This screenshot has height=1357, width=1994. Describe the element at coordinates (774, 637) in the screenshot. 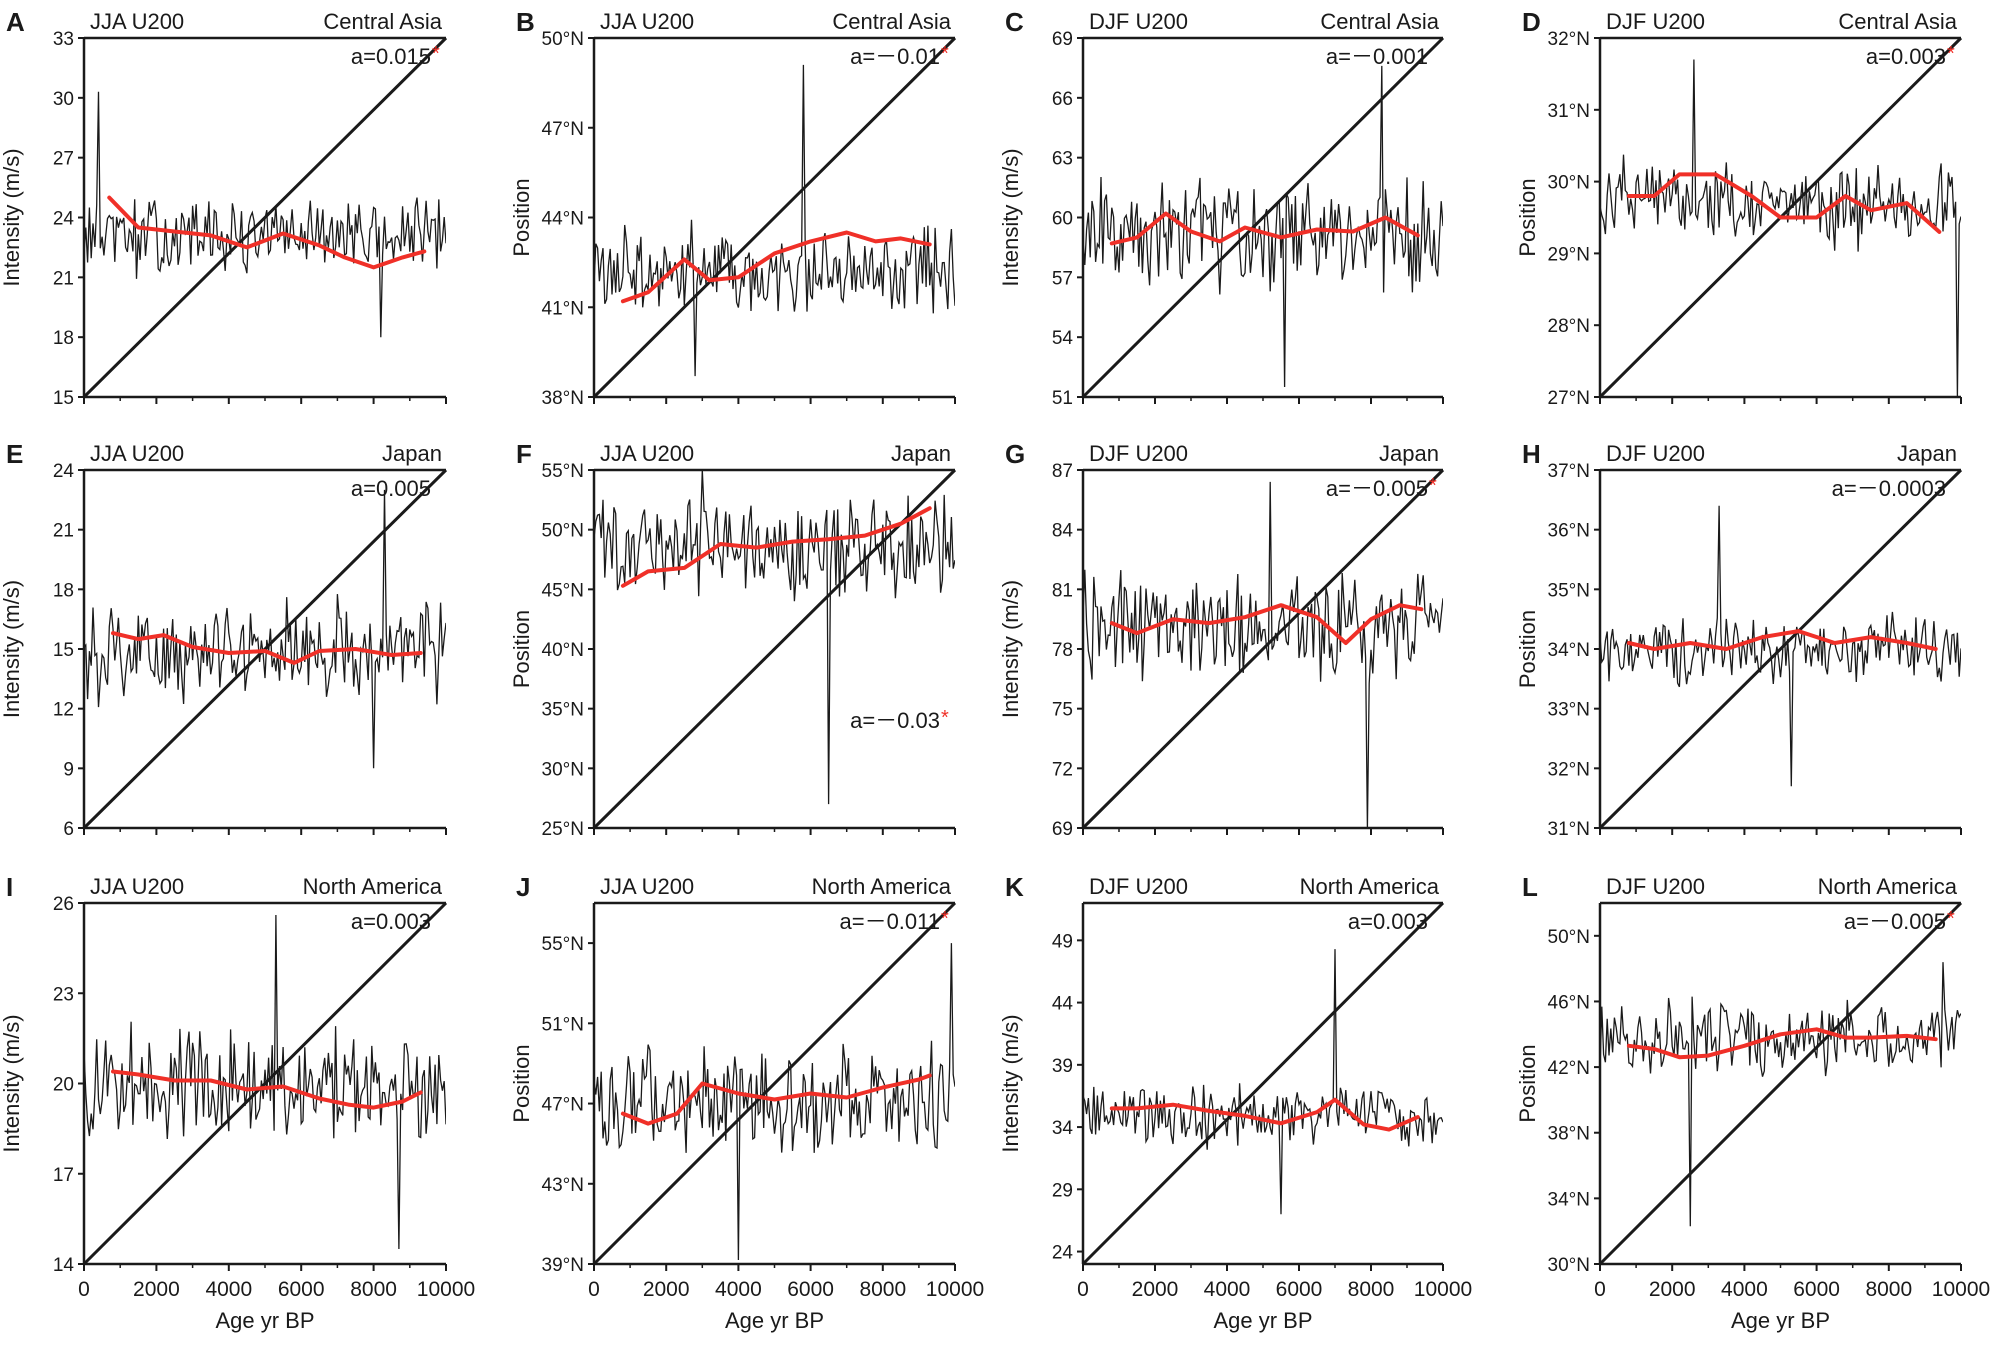

I see `raw-series-line-f` at that location.